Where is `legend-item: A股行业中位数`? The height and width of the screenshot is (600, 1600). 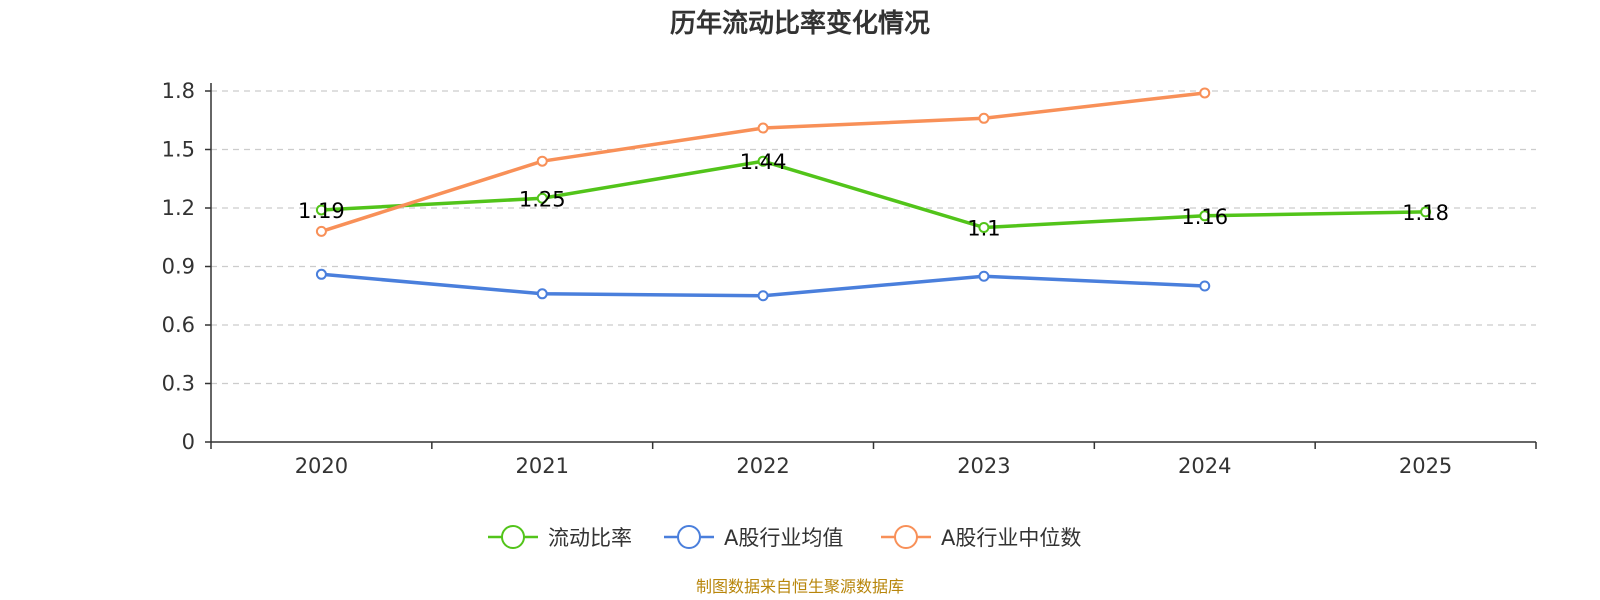 legend-item: A股行业中位数 is located at coordinates (981, 537).